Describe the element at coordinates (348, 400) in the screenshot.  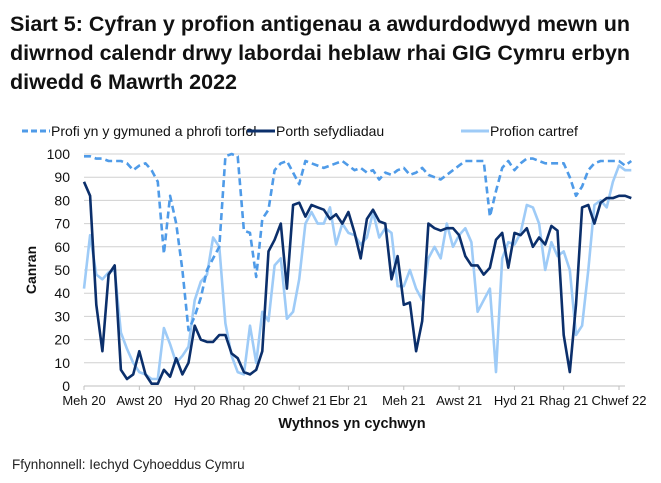
I see `x-tick-label: Ebr 21` at that location.